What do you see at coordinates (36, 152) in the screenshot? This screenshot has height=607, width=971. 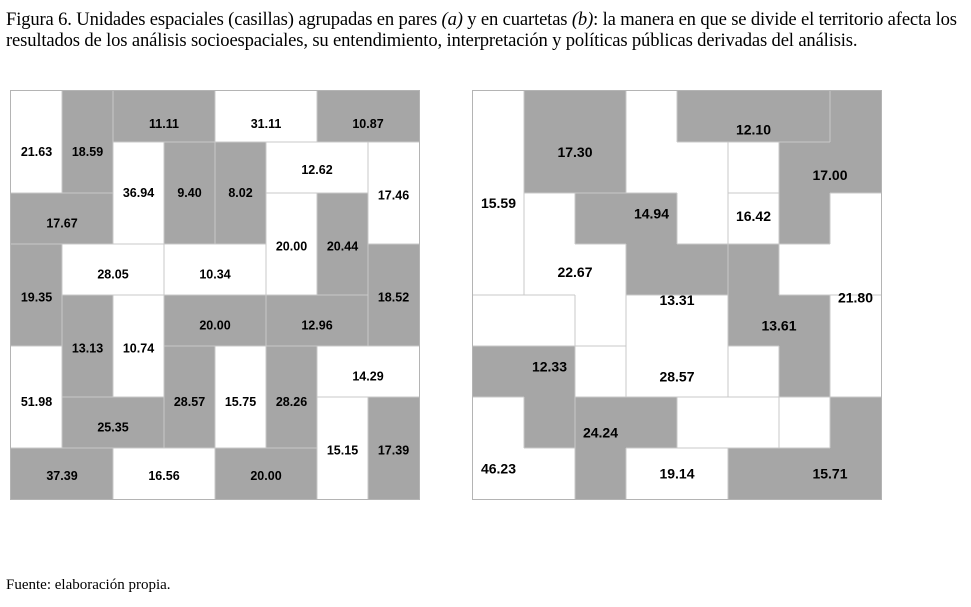 I see `grid-a-zone-value: 21.63` at bounding box center [36, 152].